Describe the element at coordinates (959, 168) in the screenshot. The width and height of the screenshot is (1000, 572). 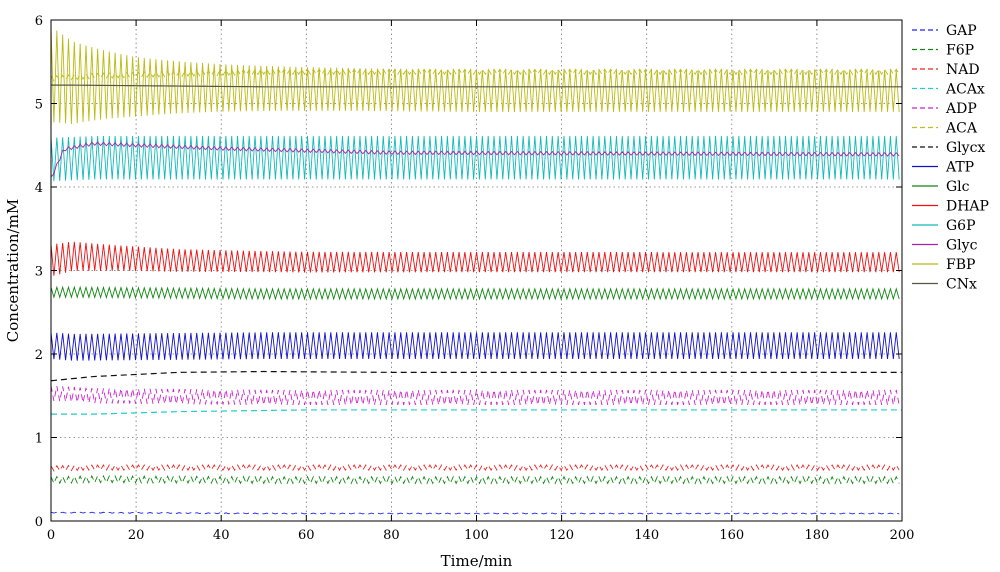
I see `legend-label-atp: ATP` at that location.